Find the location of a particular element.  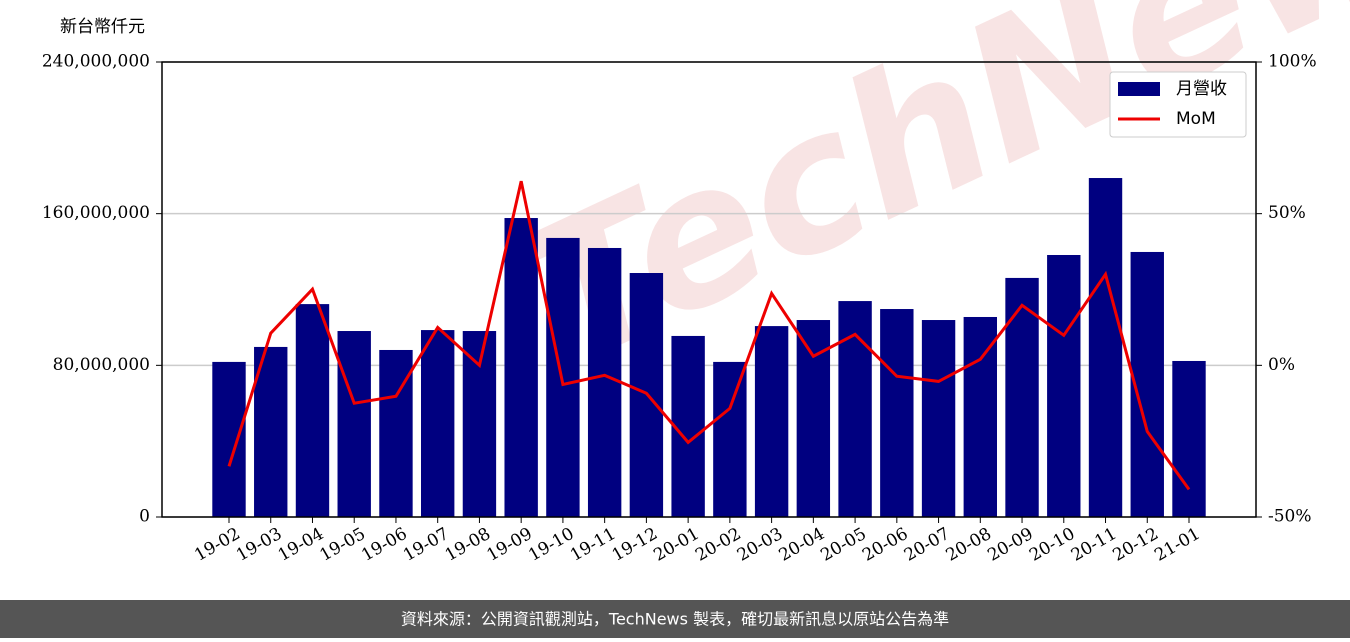

x-tick-label: 20-12 is located at coordinates (1136, 545).